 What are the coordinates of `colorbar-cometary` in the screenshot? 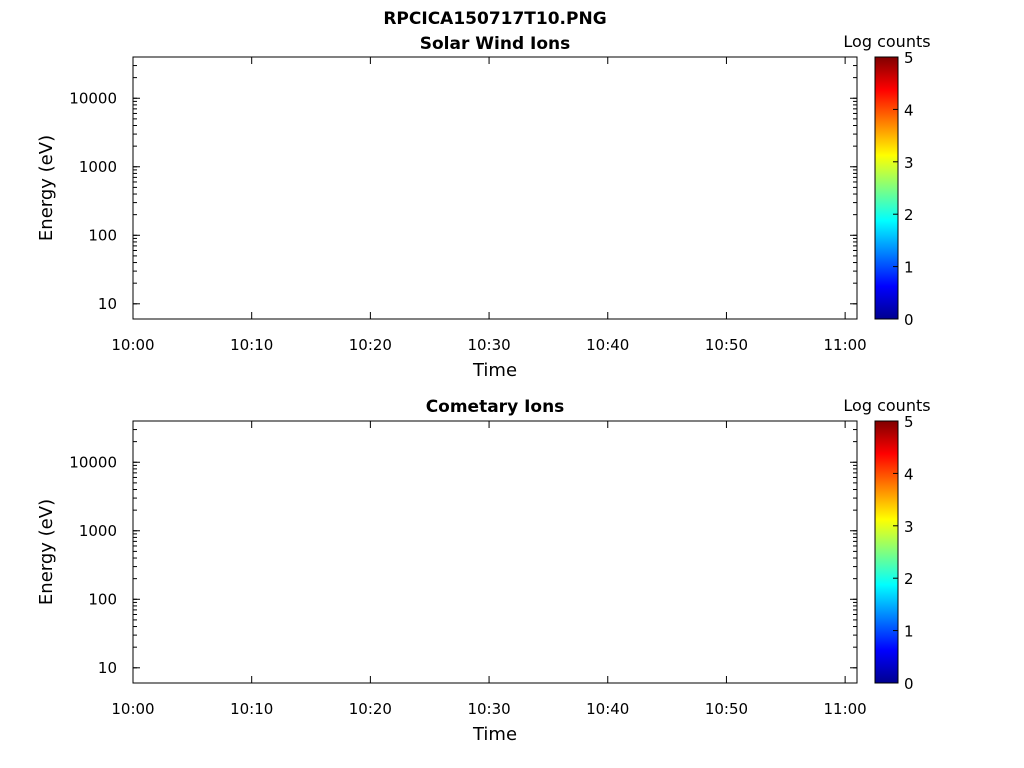 It's located at (886, 552).